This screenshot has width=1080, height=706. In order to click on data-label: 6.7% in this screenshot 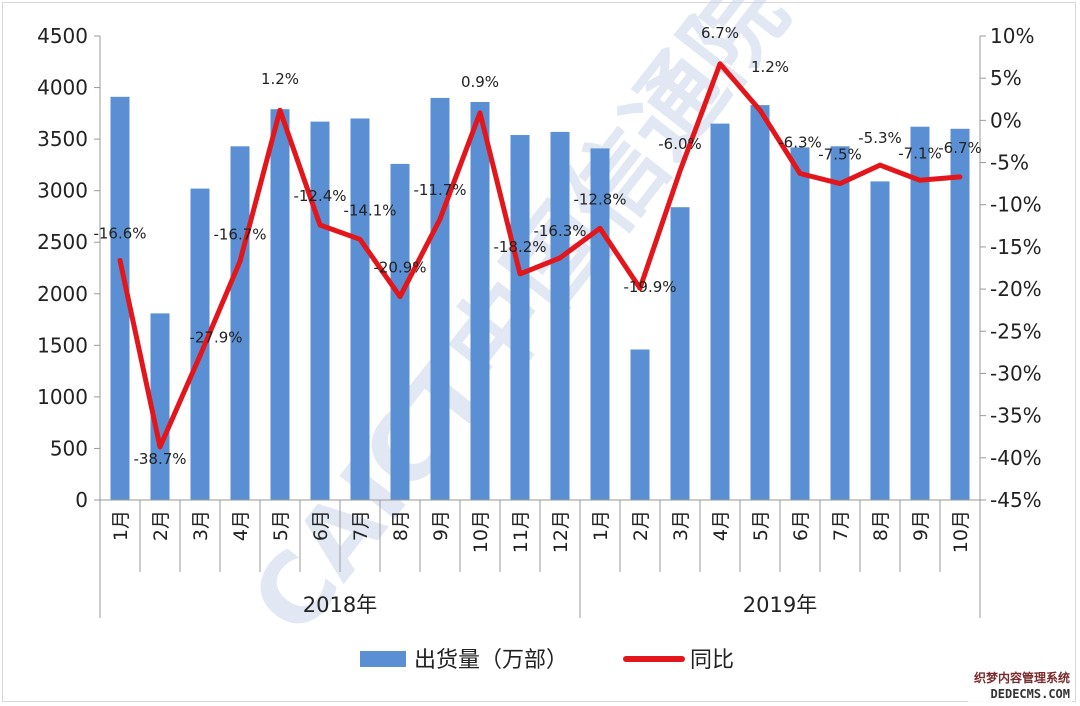, I will do `click(720, 33)`.